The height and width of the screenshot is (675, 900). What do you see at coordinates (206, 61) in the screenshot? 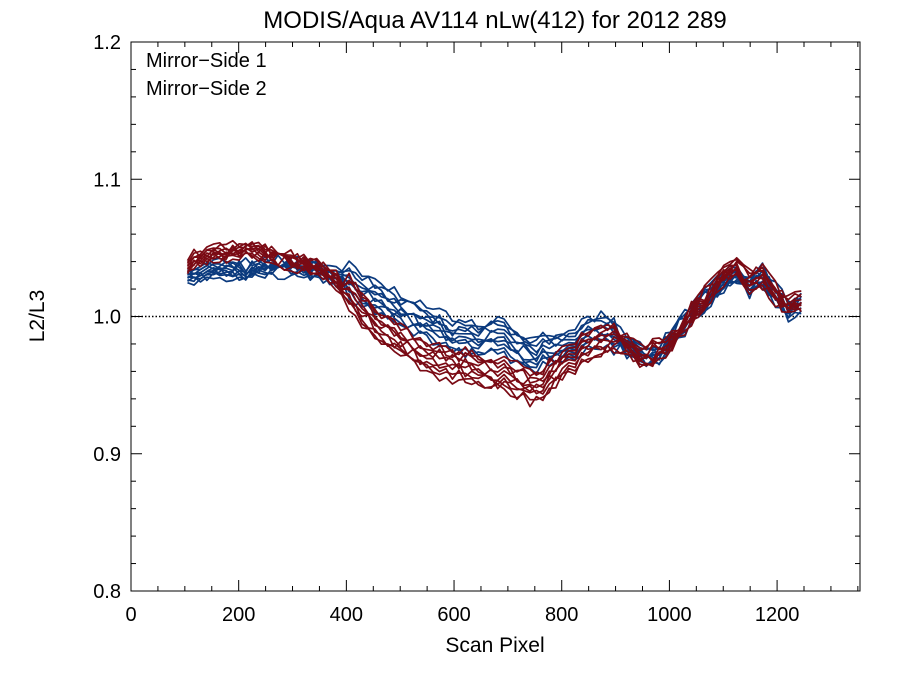
I see `legend-entry-mirror-side-1: Mirror−Side 1` at bounding box center [206, 61].